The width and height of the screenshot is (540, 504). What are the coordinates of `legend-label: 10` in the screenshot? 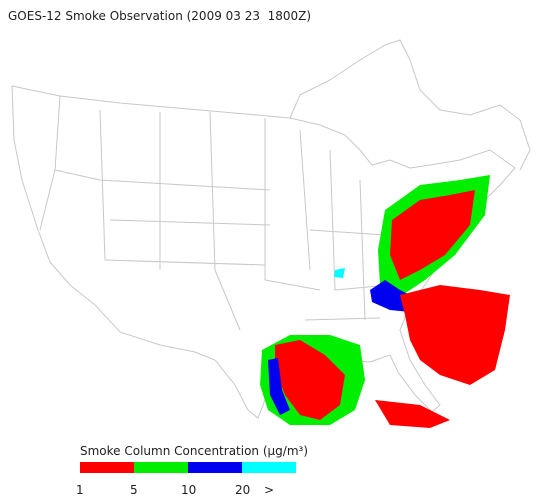 It's located at (188, 490).